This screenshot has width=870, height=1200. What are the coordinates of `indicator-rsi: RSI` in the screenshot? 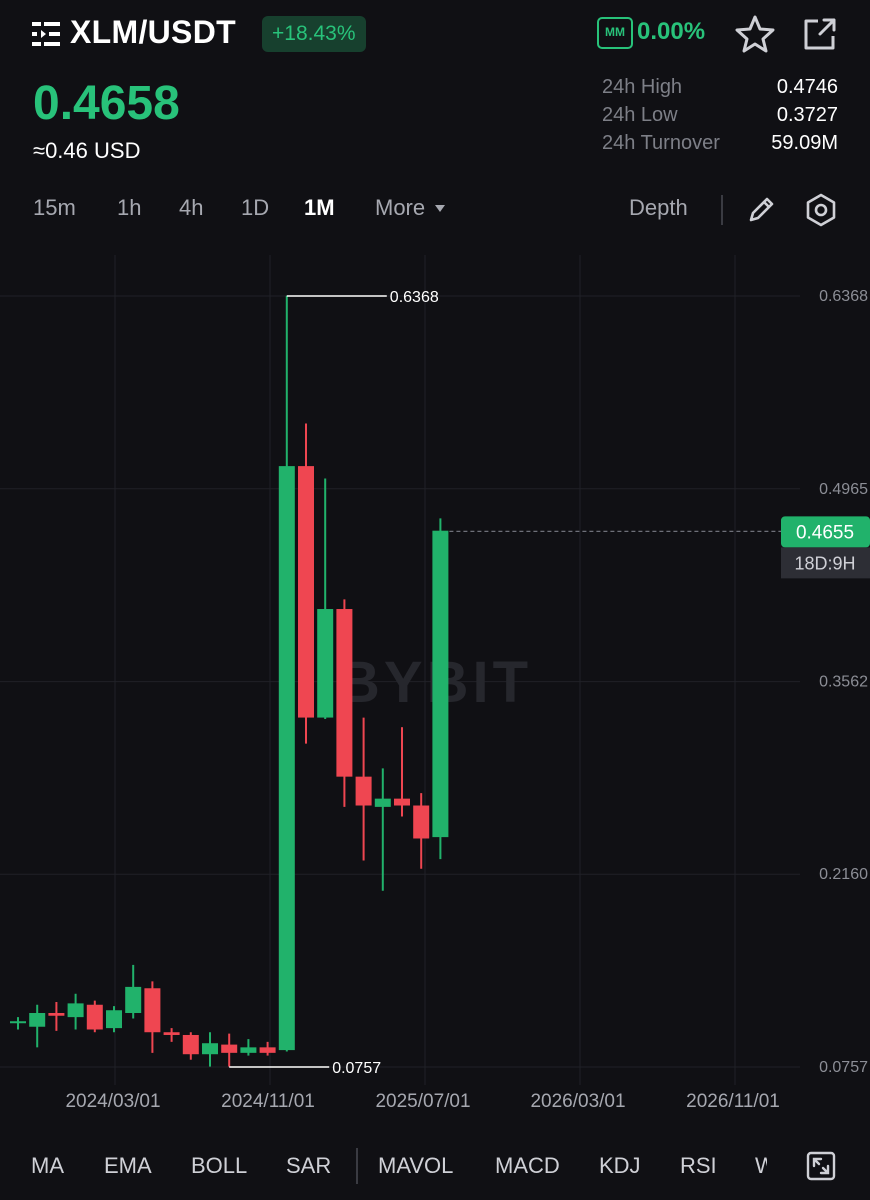 It's located at (698, 1165).